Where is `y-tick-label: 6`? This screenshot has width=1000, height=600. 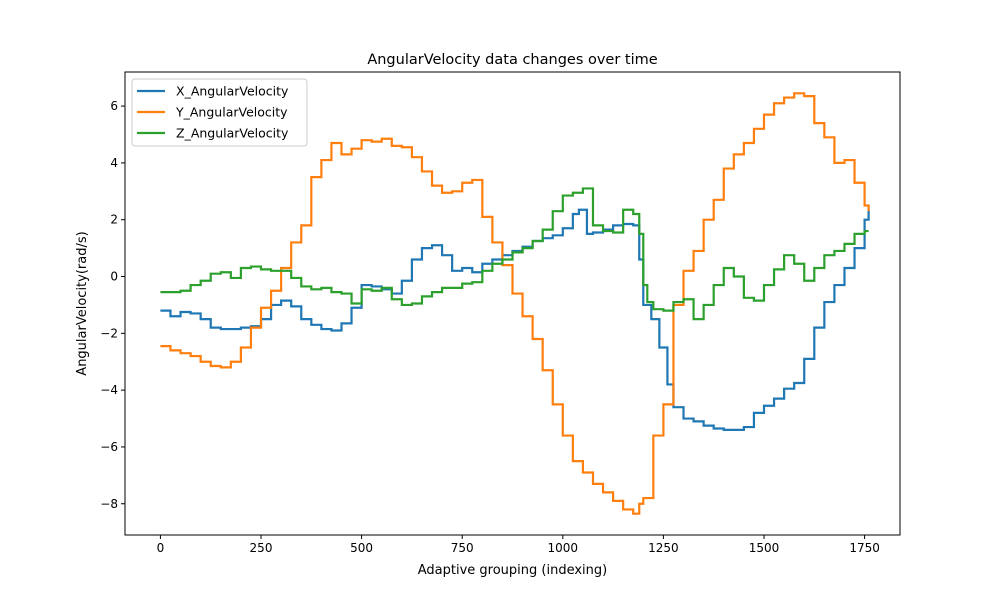 y-tick-label: 6 is located at coordinates (114, 106).